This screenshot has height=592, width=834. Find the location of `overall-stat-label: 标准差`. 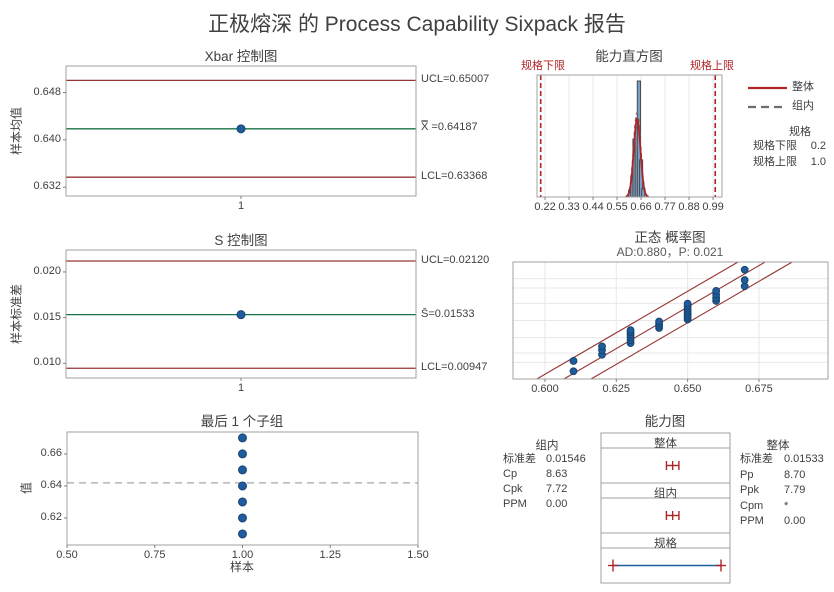

overall-stat-label: 标准差 is located at coordinates (756, 459).